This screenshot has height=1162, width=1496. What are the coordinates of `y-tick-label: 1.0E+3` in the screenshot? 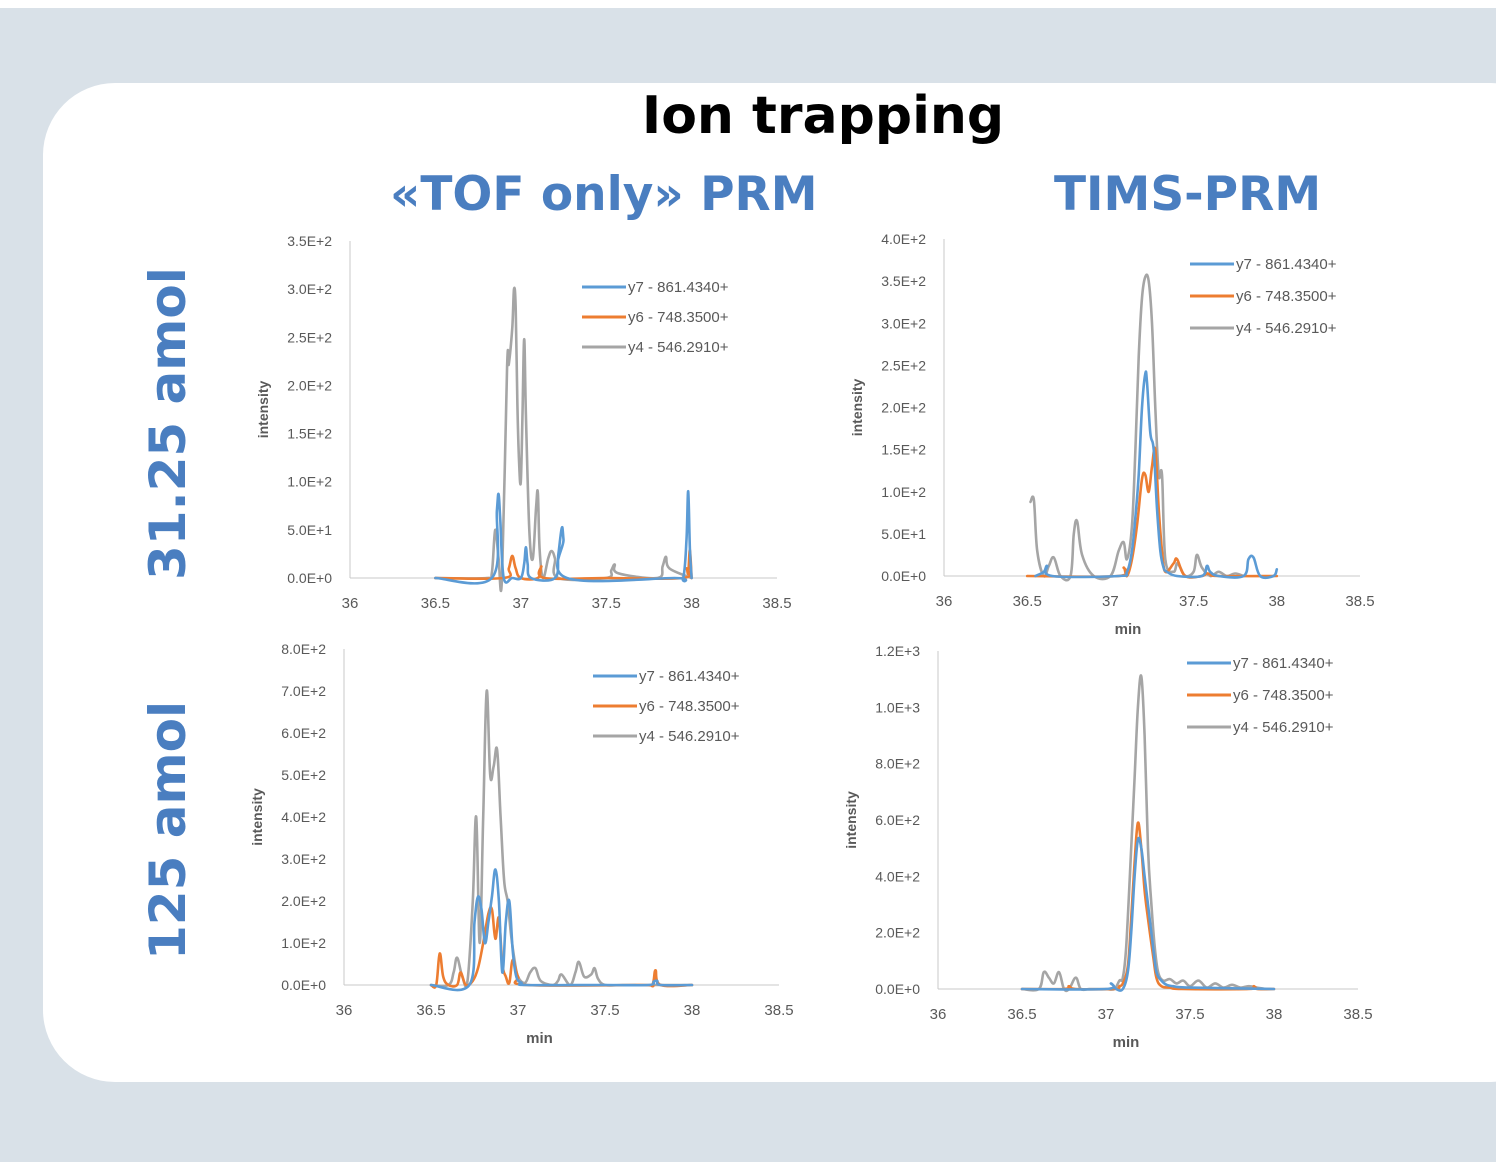 It's located at (897, 707).